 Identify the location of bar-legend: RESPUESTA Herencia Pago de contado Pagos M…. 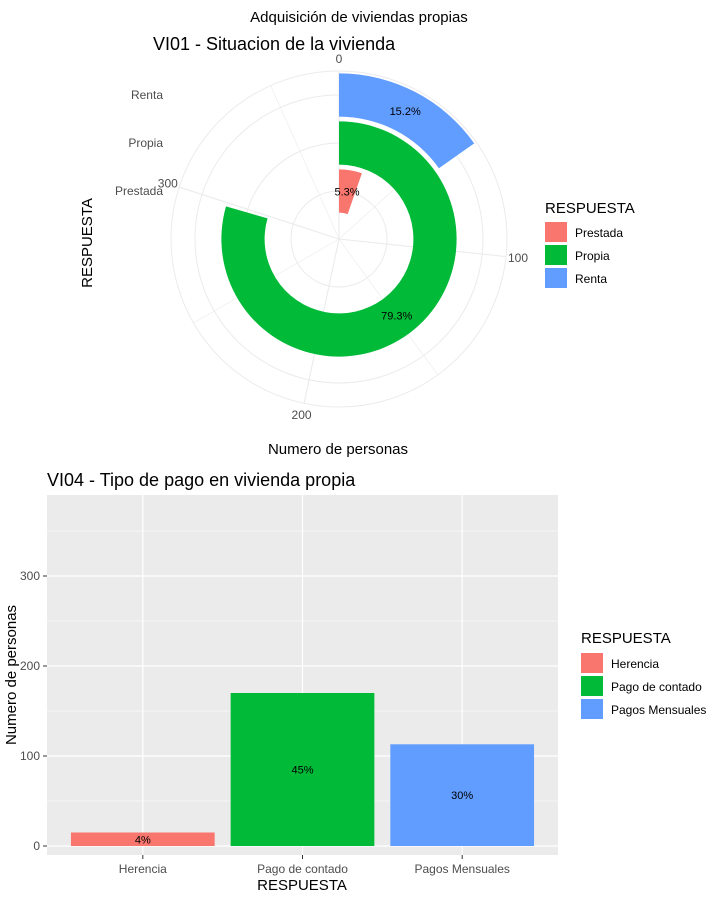
(643, 674).